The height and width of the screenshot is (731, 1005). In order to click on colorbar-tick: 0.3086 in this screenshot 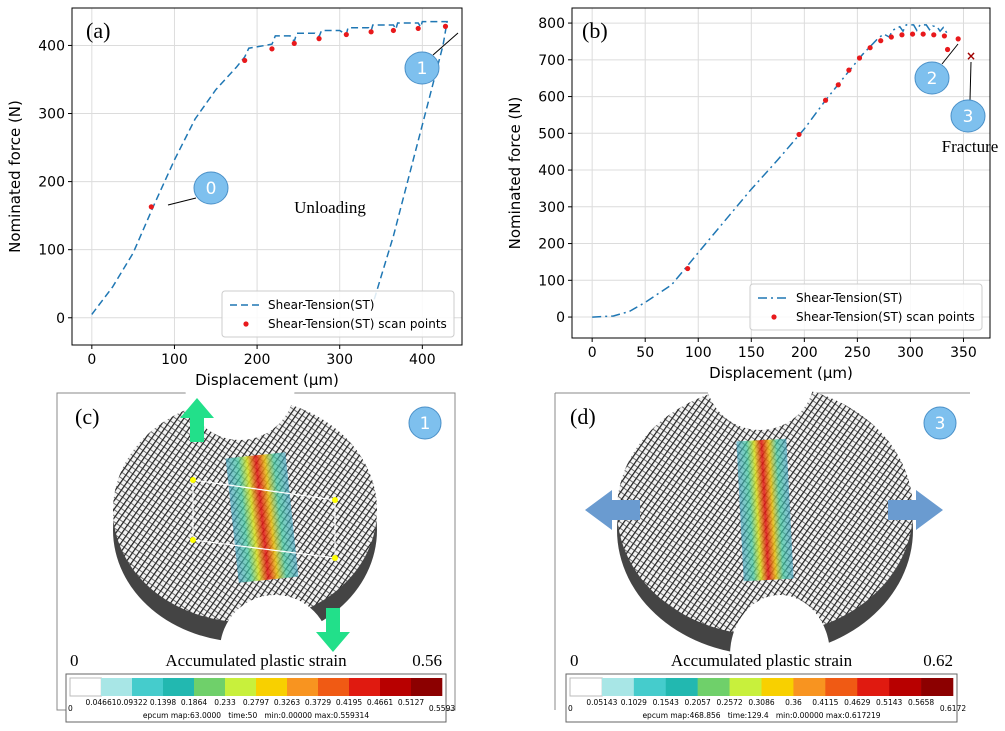, I will do `click(761, 702)`.